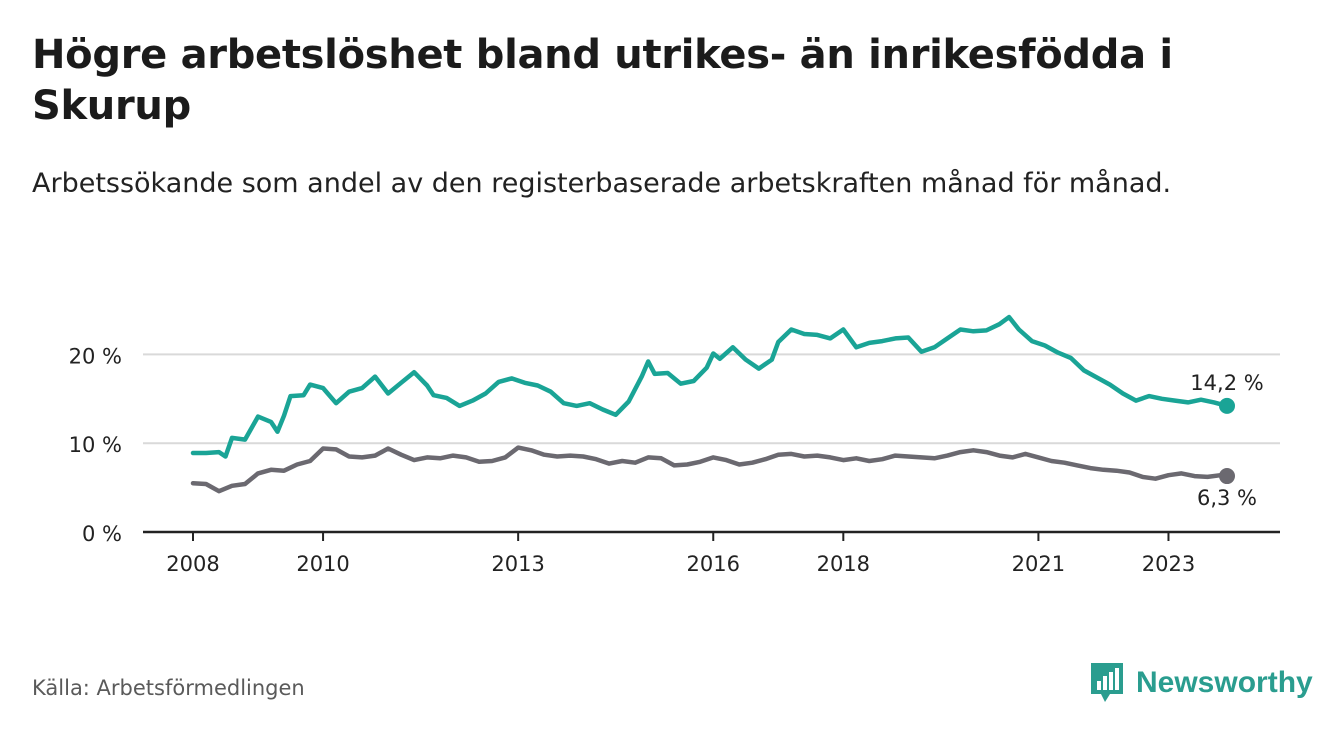  Describe the element at coordinates (1168, 564) in the screenshot. I see `x-tick-label: 2023` at that location.